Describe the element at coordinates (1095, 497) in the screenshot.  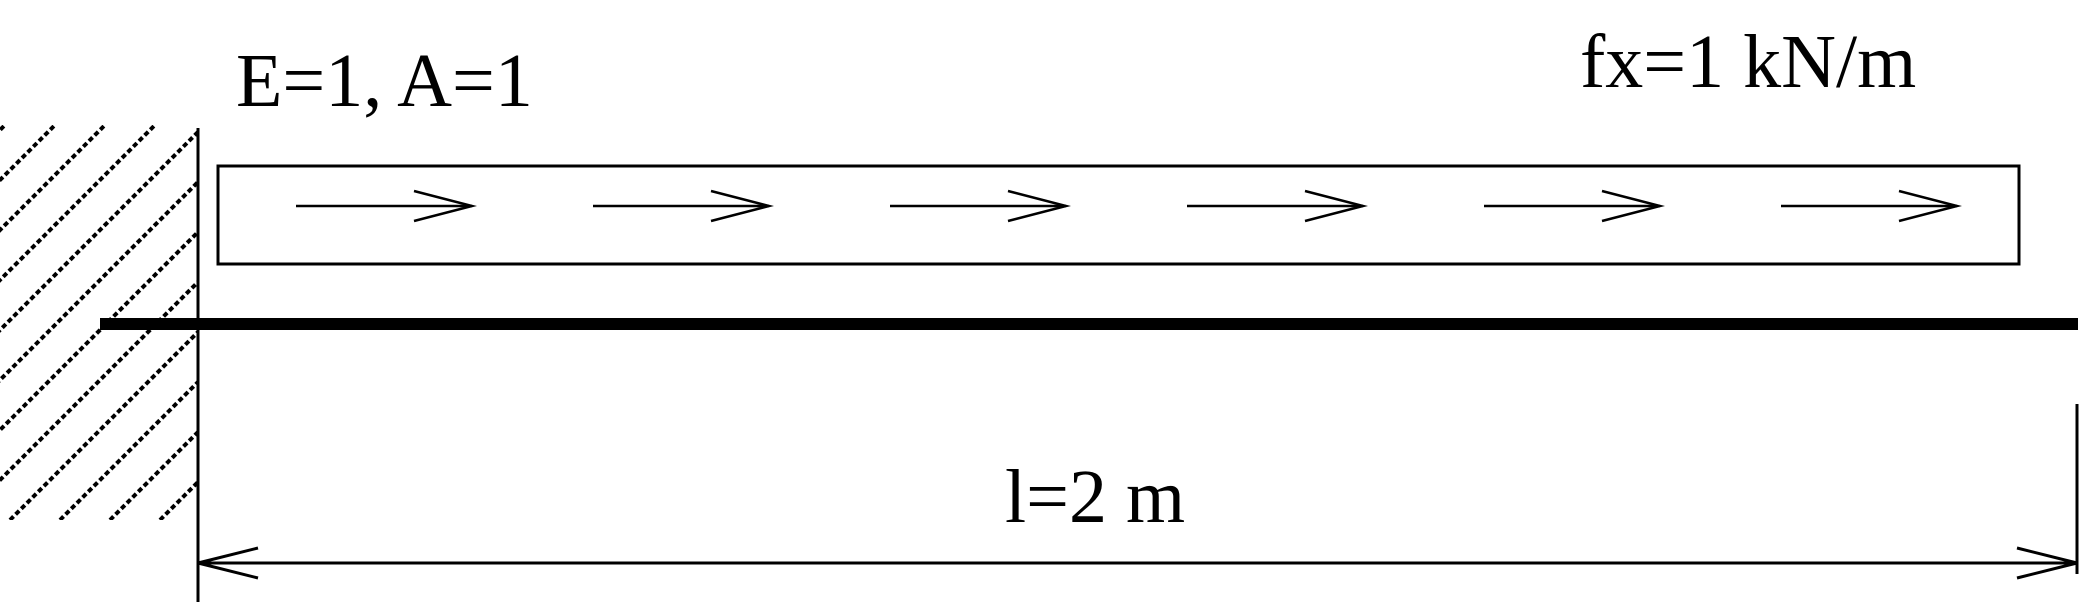
I see `length-label: l=2 m` at that location.